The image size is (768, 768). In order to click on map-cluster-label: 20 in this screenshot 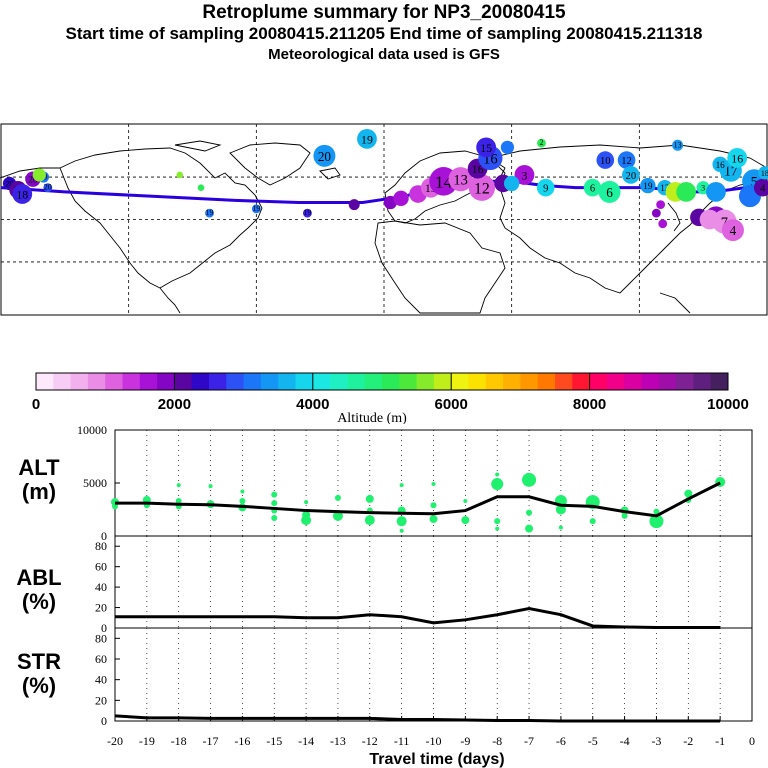, I will do `click(33, 180)`.